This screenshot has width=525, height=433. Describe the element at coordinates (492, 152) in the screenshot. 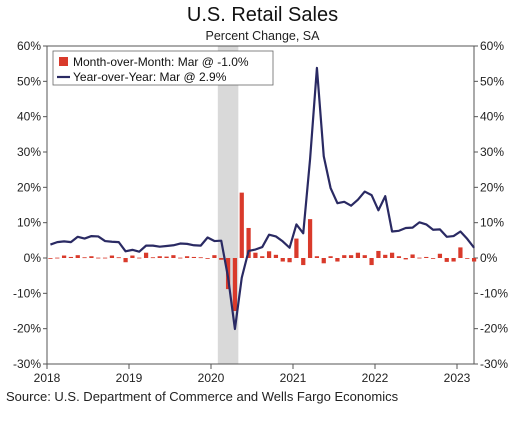

I see `y-tick-label-right: 30%` at that location.